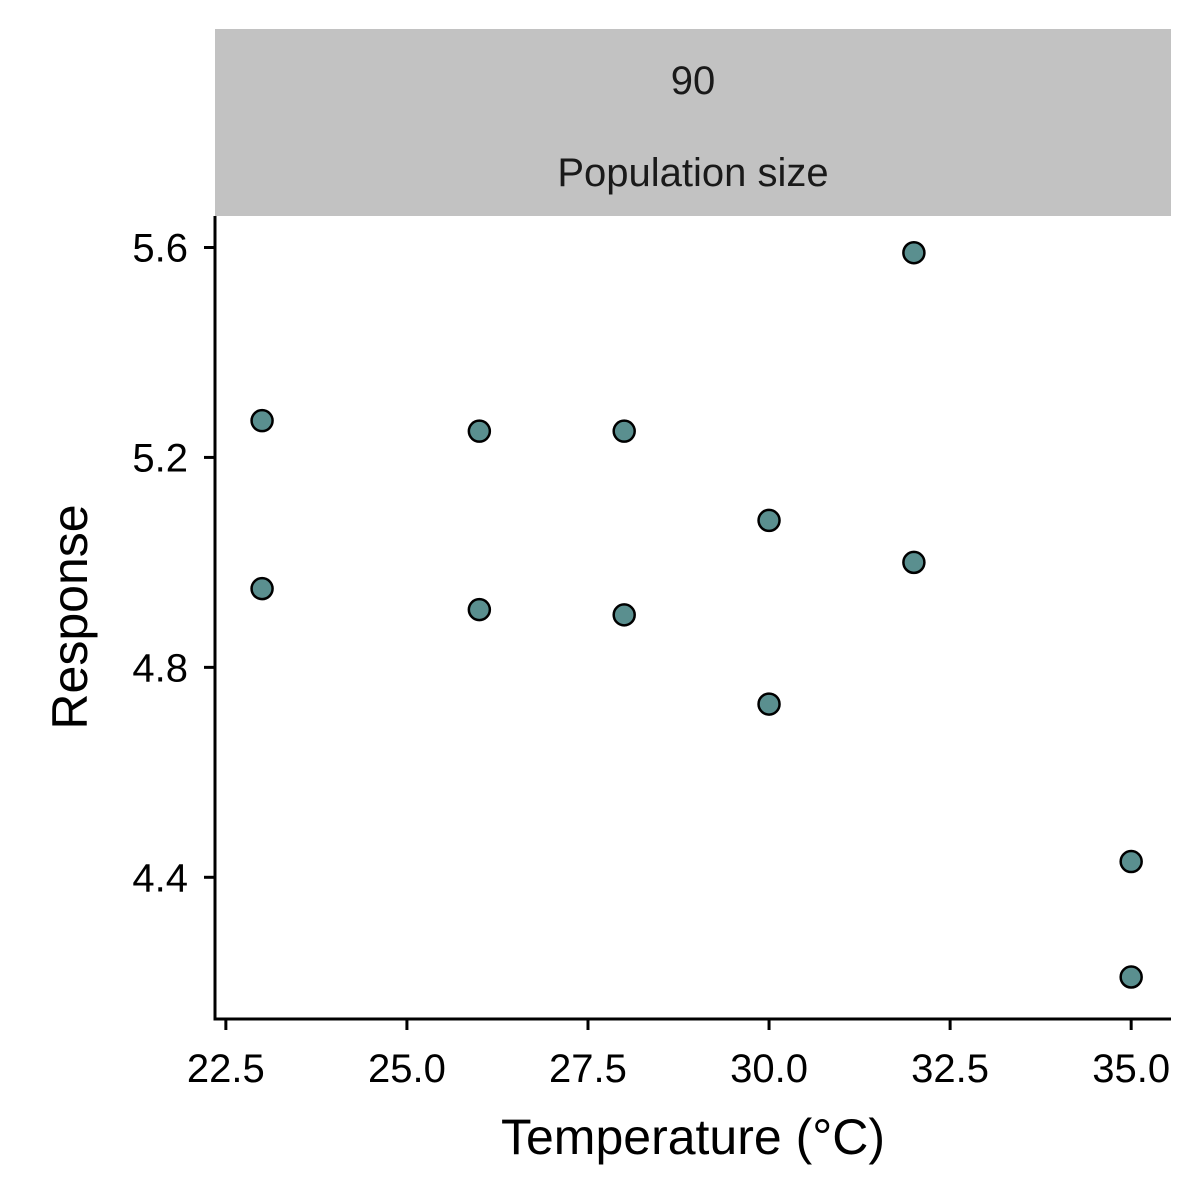  I want to click on x-axis-title: Temperature (°C), so click(693, 1137).